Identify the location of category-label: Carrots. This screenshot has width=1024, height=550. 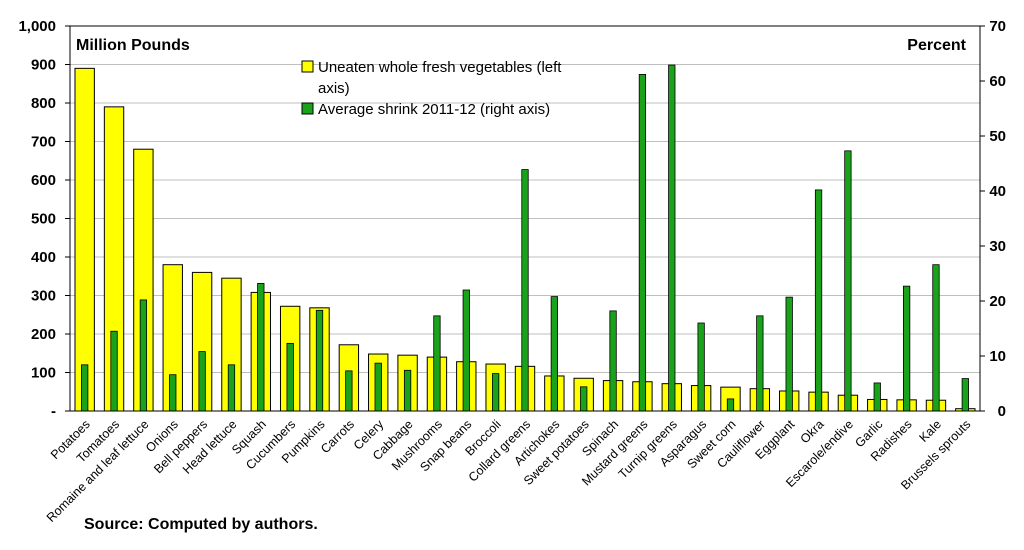
(337, 436).